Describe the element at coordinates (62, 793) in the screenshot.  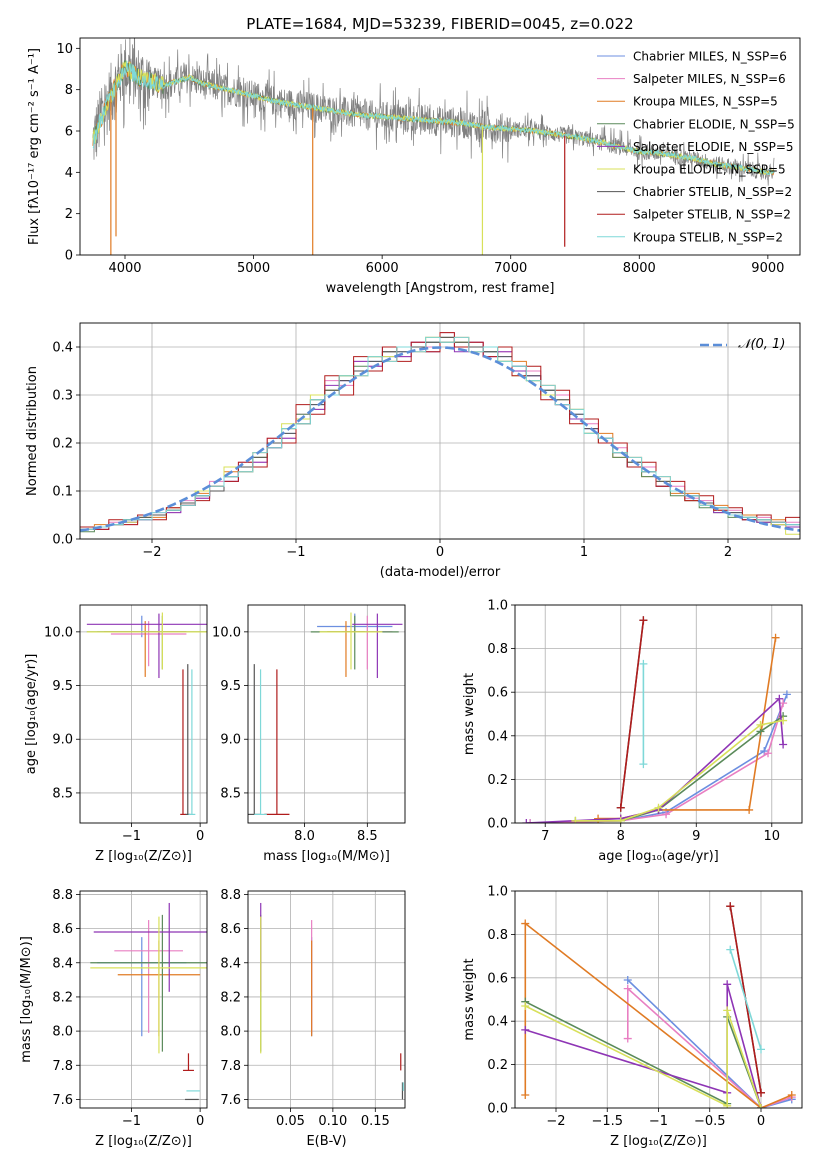
I see `y-tick-label: 8.5` at that location.